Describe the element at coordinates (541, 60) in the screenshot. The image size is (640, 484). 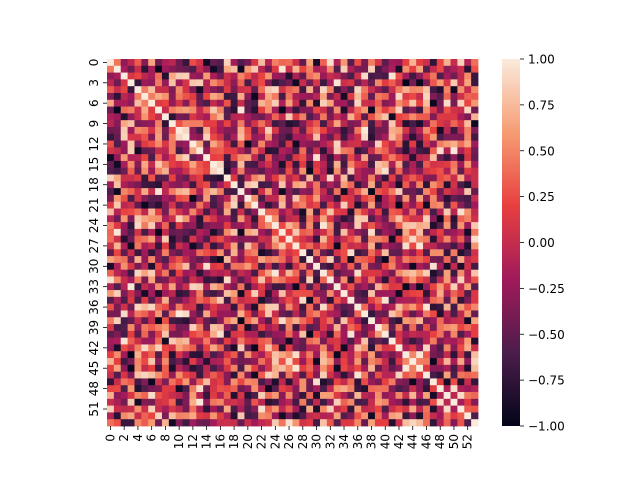
I see `colorbar-tick-label: 1.00` at that location.